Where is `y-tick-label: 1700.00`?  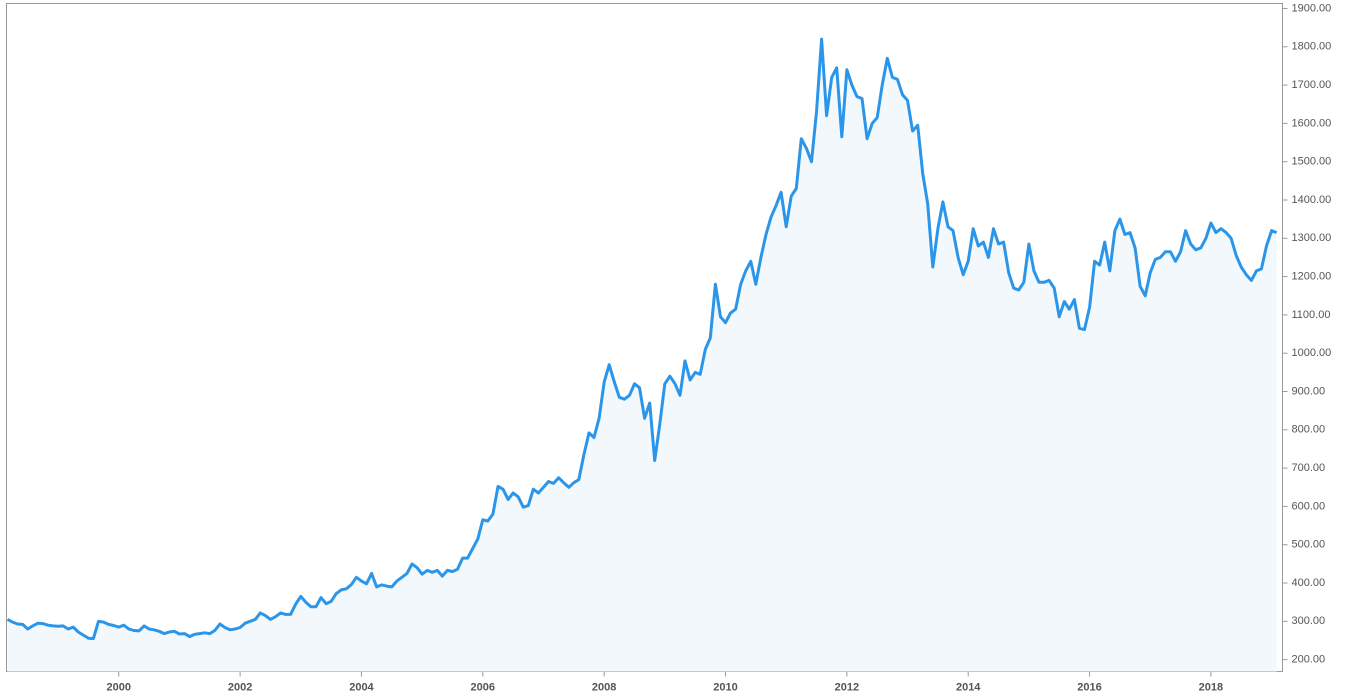
y-tick-label: 1700.00 is located at coordinates (1312, 85).